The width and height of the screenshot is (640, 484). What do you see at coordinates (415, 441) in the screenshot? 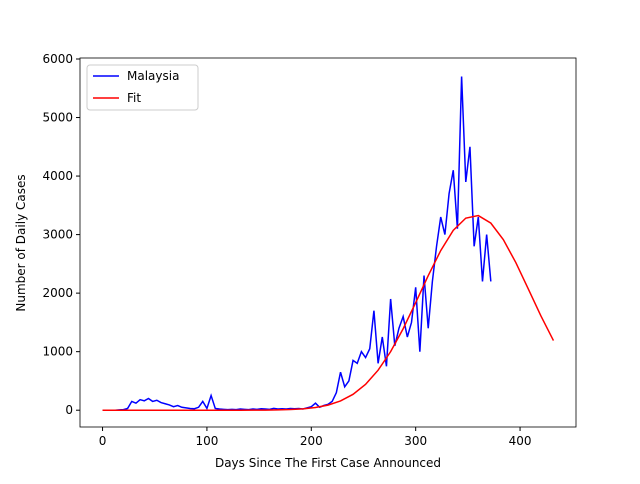
I see `x-tick-label: 300` at bounding box center [415, 441].